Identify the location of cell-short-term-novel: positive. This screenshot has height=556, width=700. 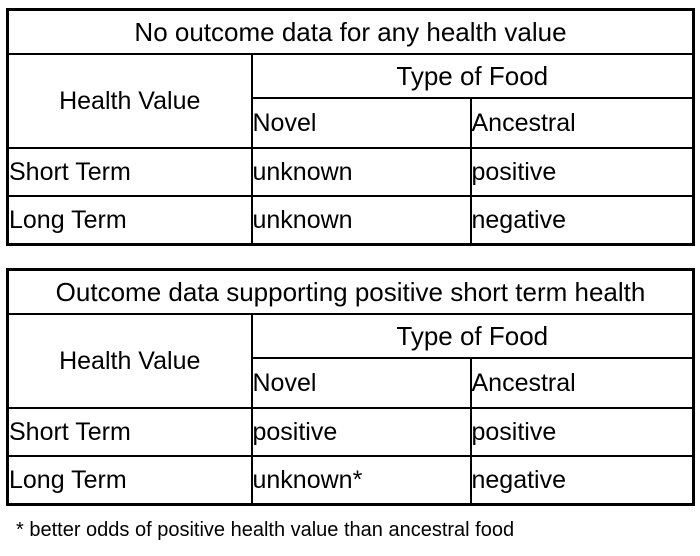
(361, 432).